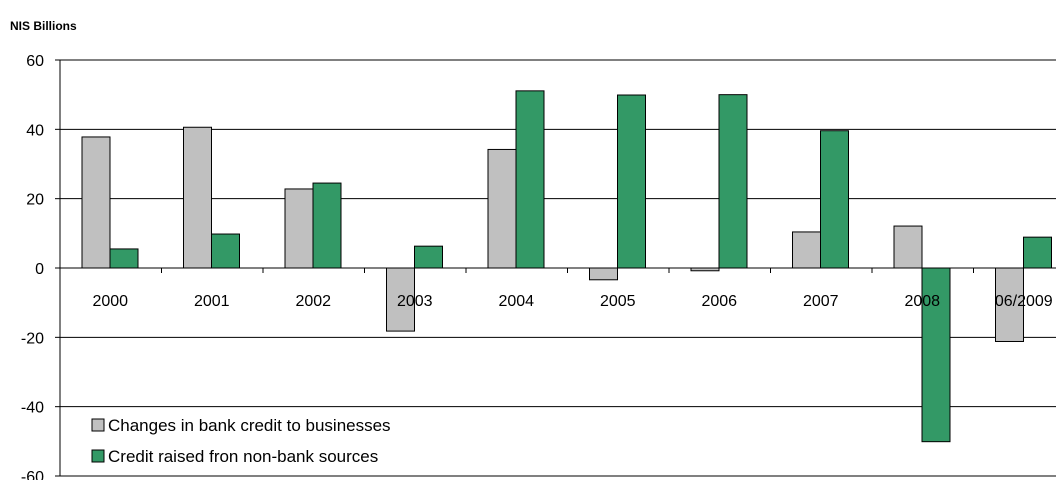 The height and width of the screenshot is (480, 1056). Describe the element at coordinates (212, 301) in the screenshot. I see `x-tick-label: 2001` at that location.